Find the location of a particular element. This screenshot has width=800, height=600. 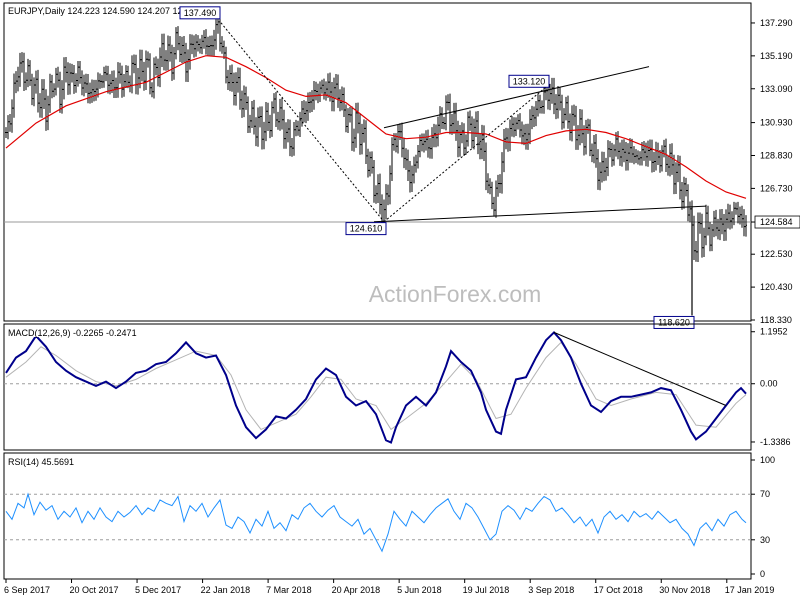

price-annotation-label: 137.490 is located at coordinates (200, 13).